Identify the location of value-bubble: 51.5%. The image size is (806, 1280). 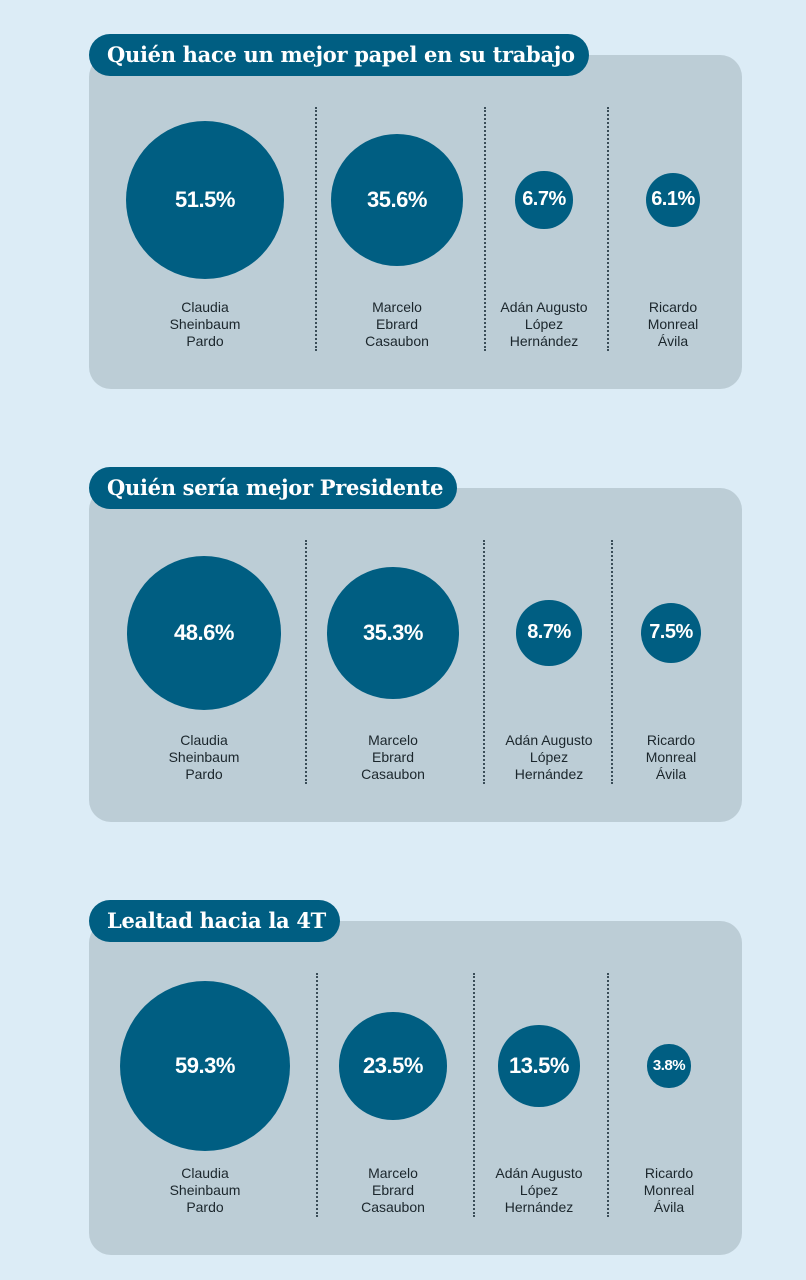
(205, 200).